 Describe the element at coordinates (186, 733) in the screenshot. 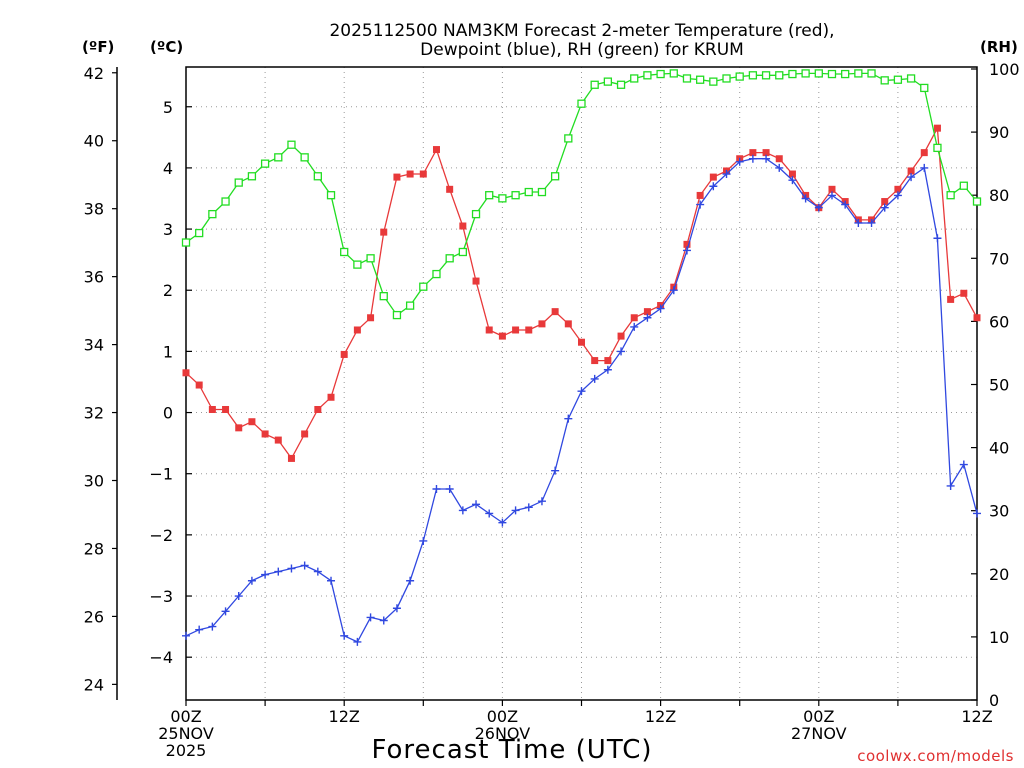

I see `x-tick-label: 25NOV` at that location.